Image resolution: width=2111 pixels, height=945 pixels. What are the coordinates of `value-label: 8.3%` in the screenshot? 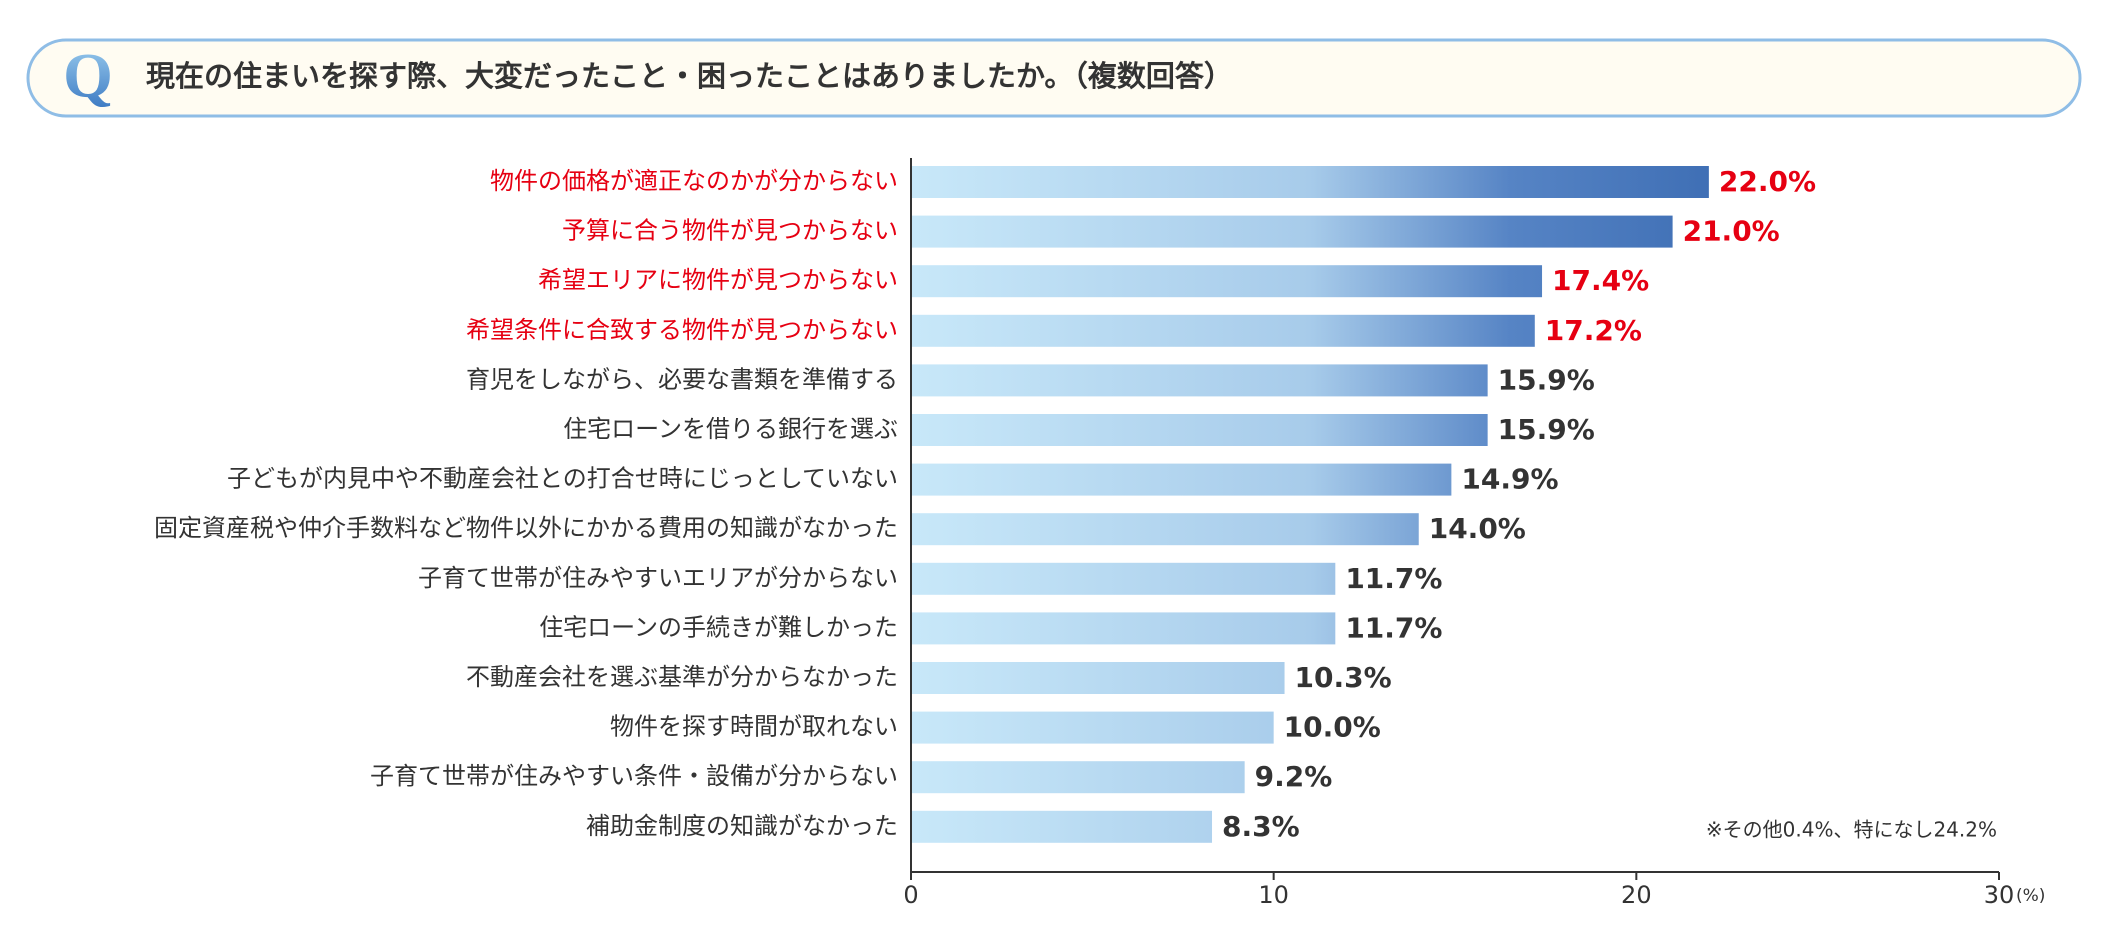 It's located at (1261, 826).